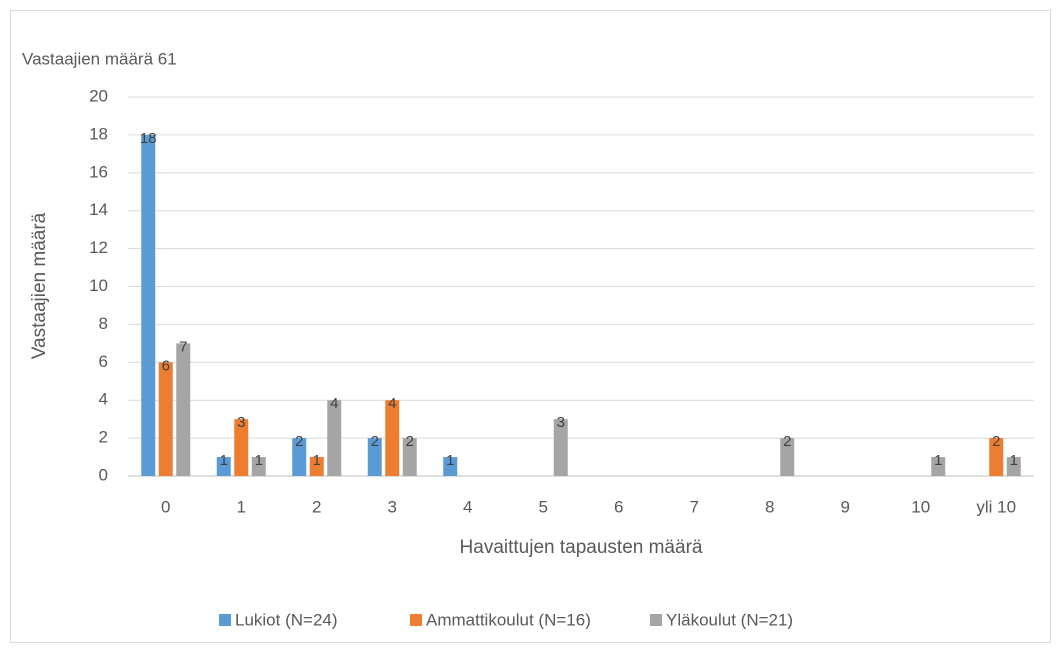  Describe the element at coordinates (508, 619) in the screenshot. I see `legend-label: Ammattikoulut (N=16)` at that location.